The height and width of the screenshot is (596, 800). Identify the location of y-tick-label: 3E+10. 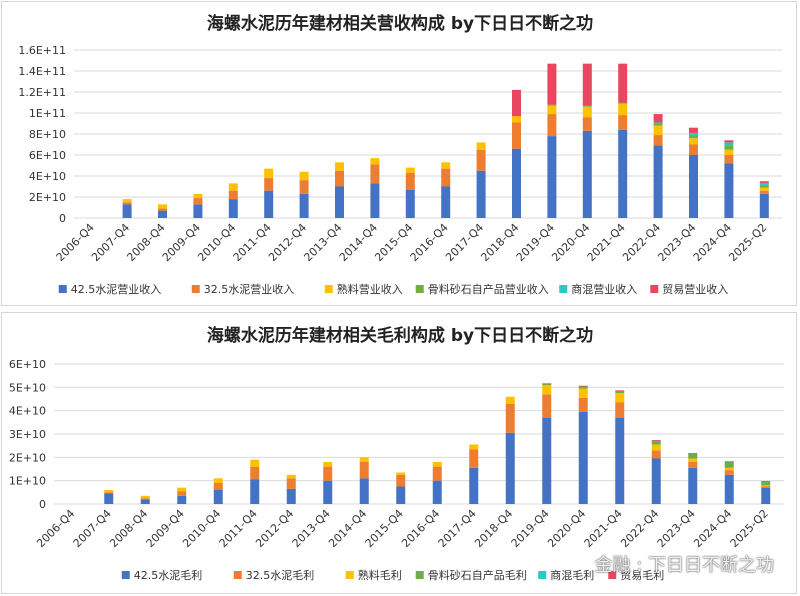
(27, 434).